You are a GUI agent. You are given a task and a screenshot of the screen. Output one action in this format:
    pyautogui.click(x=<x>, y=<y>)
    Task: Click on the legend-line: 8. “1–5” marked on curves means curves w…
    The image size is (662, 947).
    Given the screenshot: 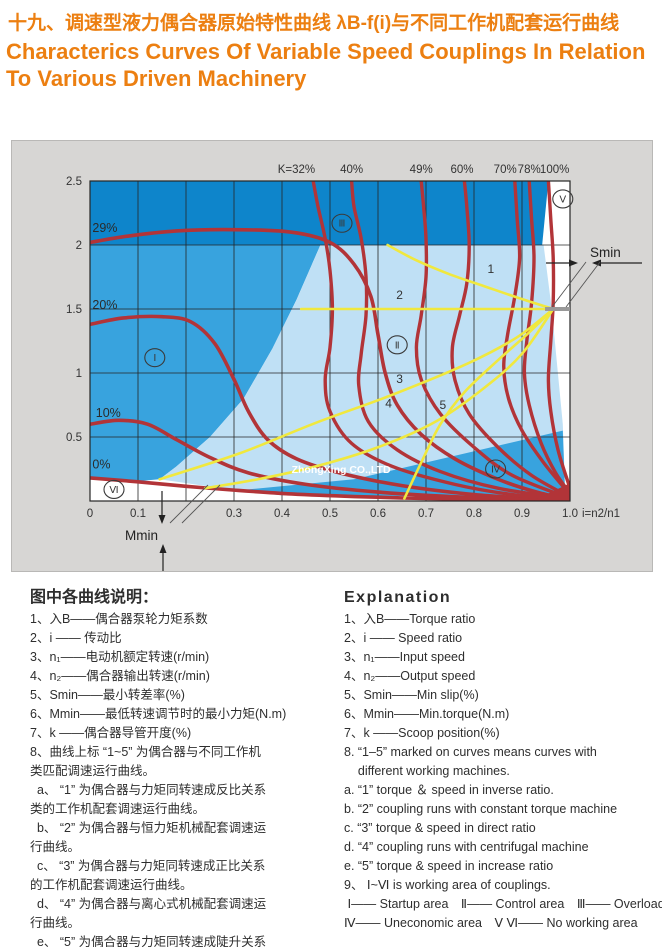 What is the action you would take?
    pyautogui.click(x=470, y=752)
    